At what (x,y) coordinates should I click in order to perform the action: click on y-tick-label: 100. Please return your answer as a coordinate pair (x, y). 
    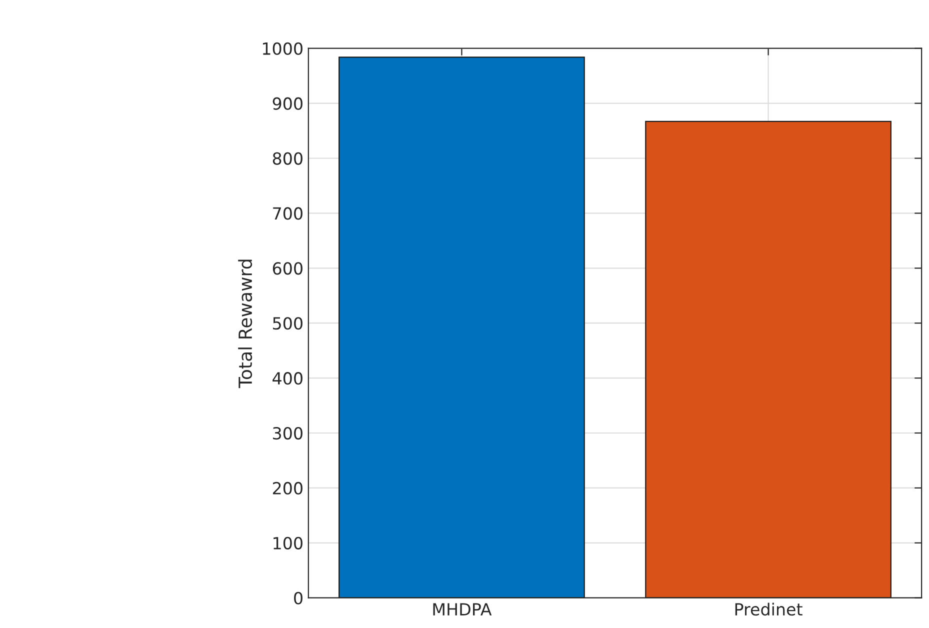
    Looking at the image, I should click on (288, 543).